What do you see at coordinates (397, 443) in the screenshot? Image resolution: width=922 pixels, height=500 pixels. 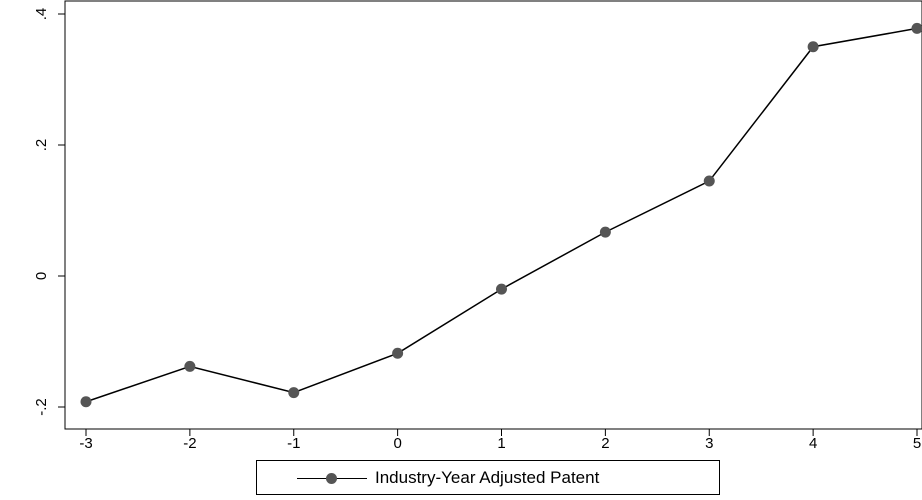 I see `x-tick-label: 0` at bounding box center [397, 443].